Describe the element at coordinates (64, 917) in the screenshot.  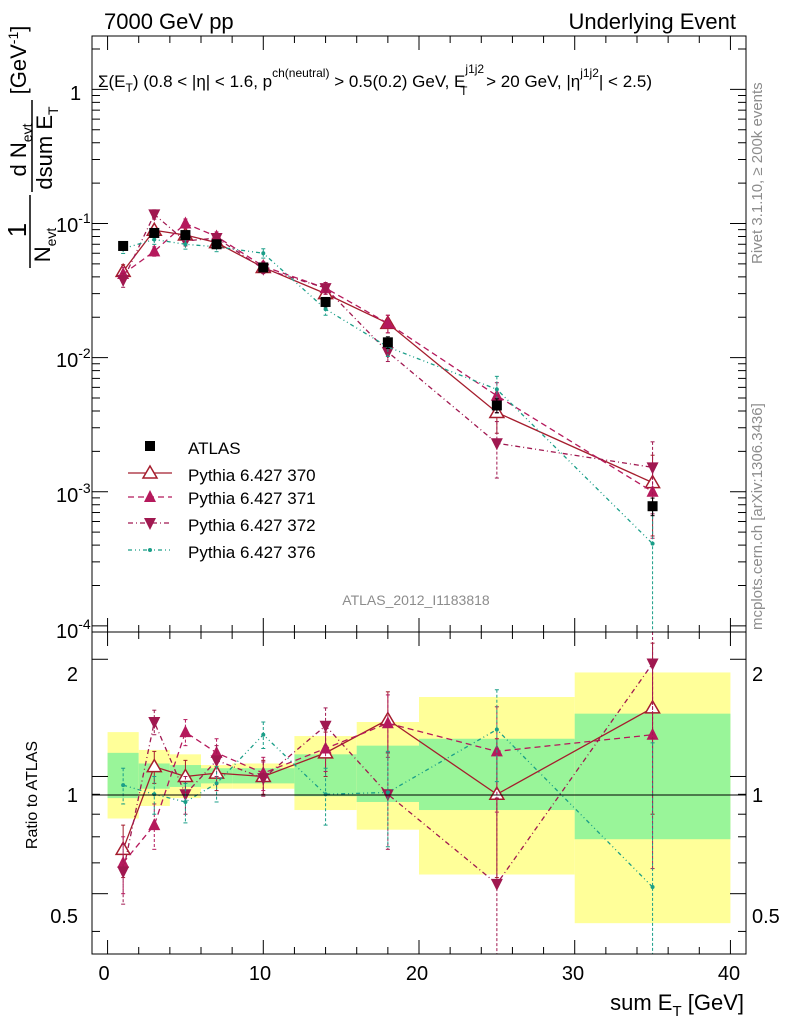
I see `ratio-tick-label-0.5: 0.5` at that location.